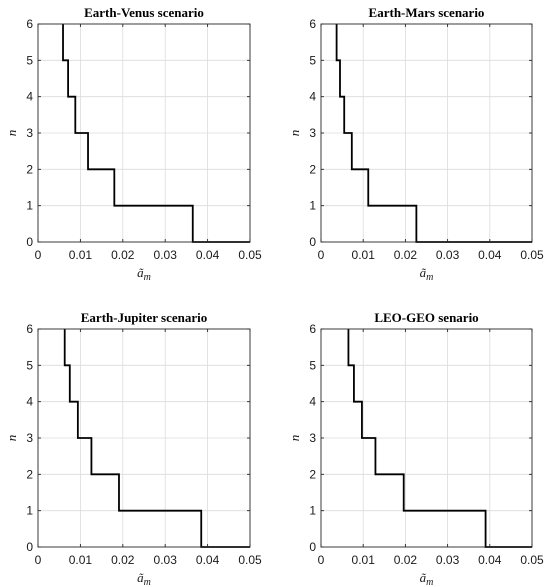 The width and height of the screenshot is (550, 587). I want to click on chart-title: Earth-Jupiter scenario, so click(144, 317).